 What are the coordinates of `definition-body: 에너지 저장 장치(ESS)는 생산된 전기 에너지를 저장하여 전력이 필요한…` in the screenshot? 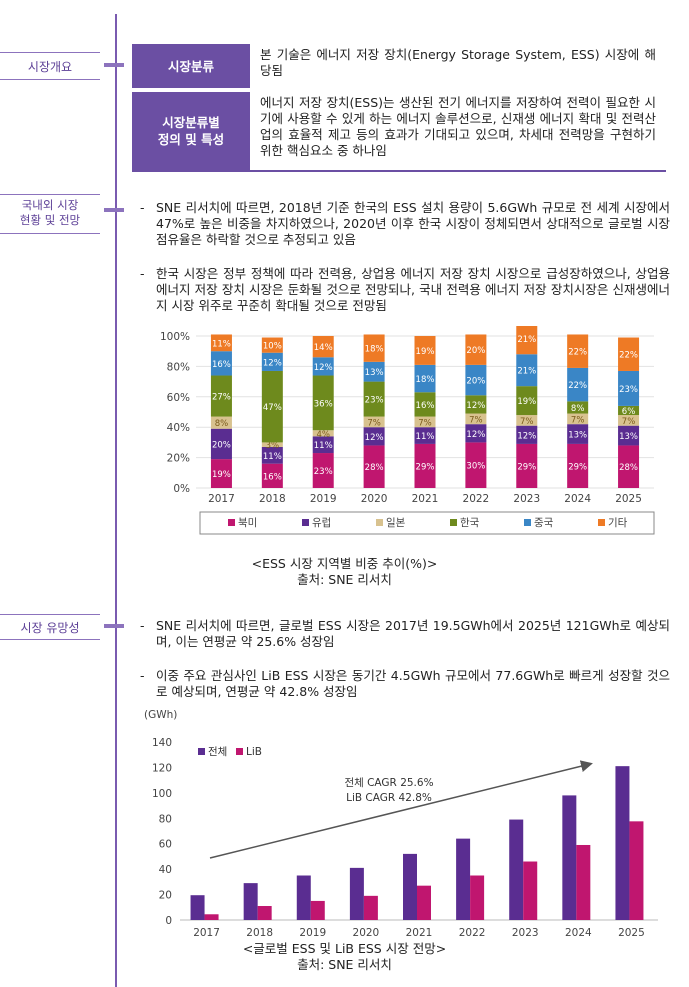 It's located at (458, 126).